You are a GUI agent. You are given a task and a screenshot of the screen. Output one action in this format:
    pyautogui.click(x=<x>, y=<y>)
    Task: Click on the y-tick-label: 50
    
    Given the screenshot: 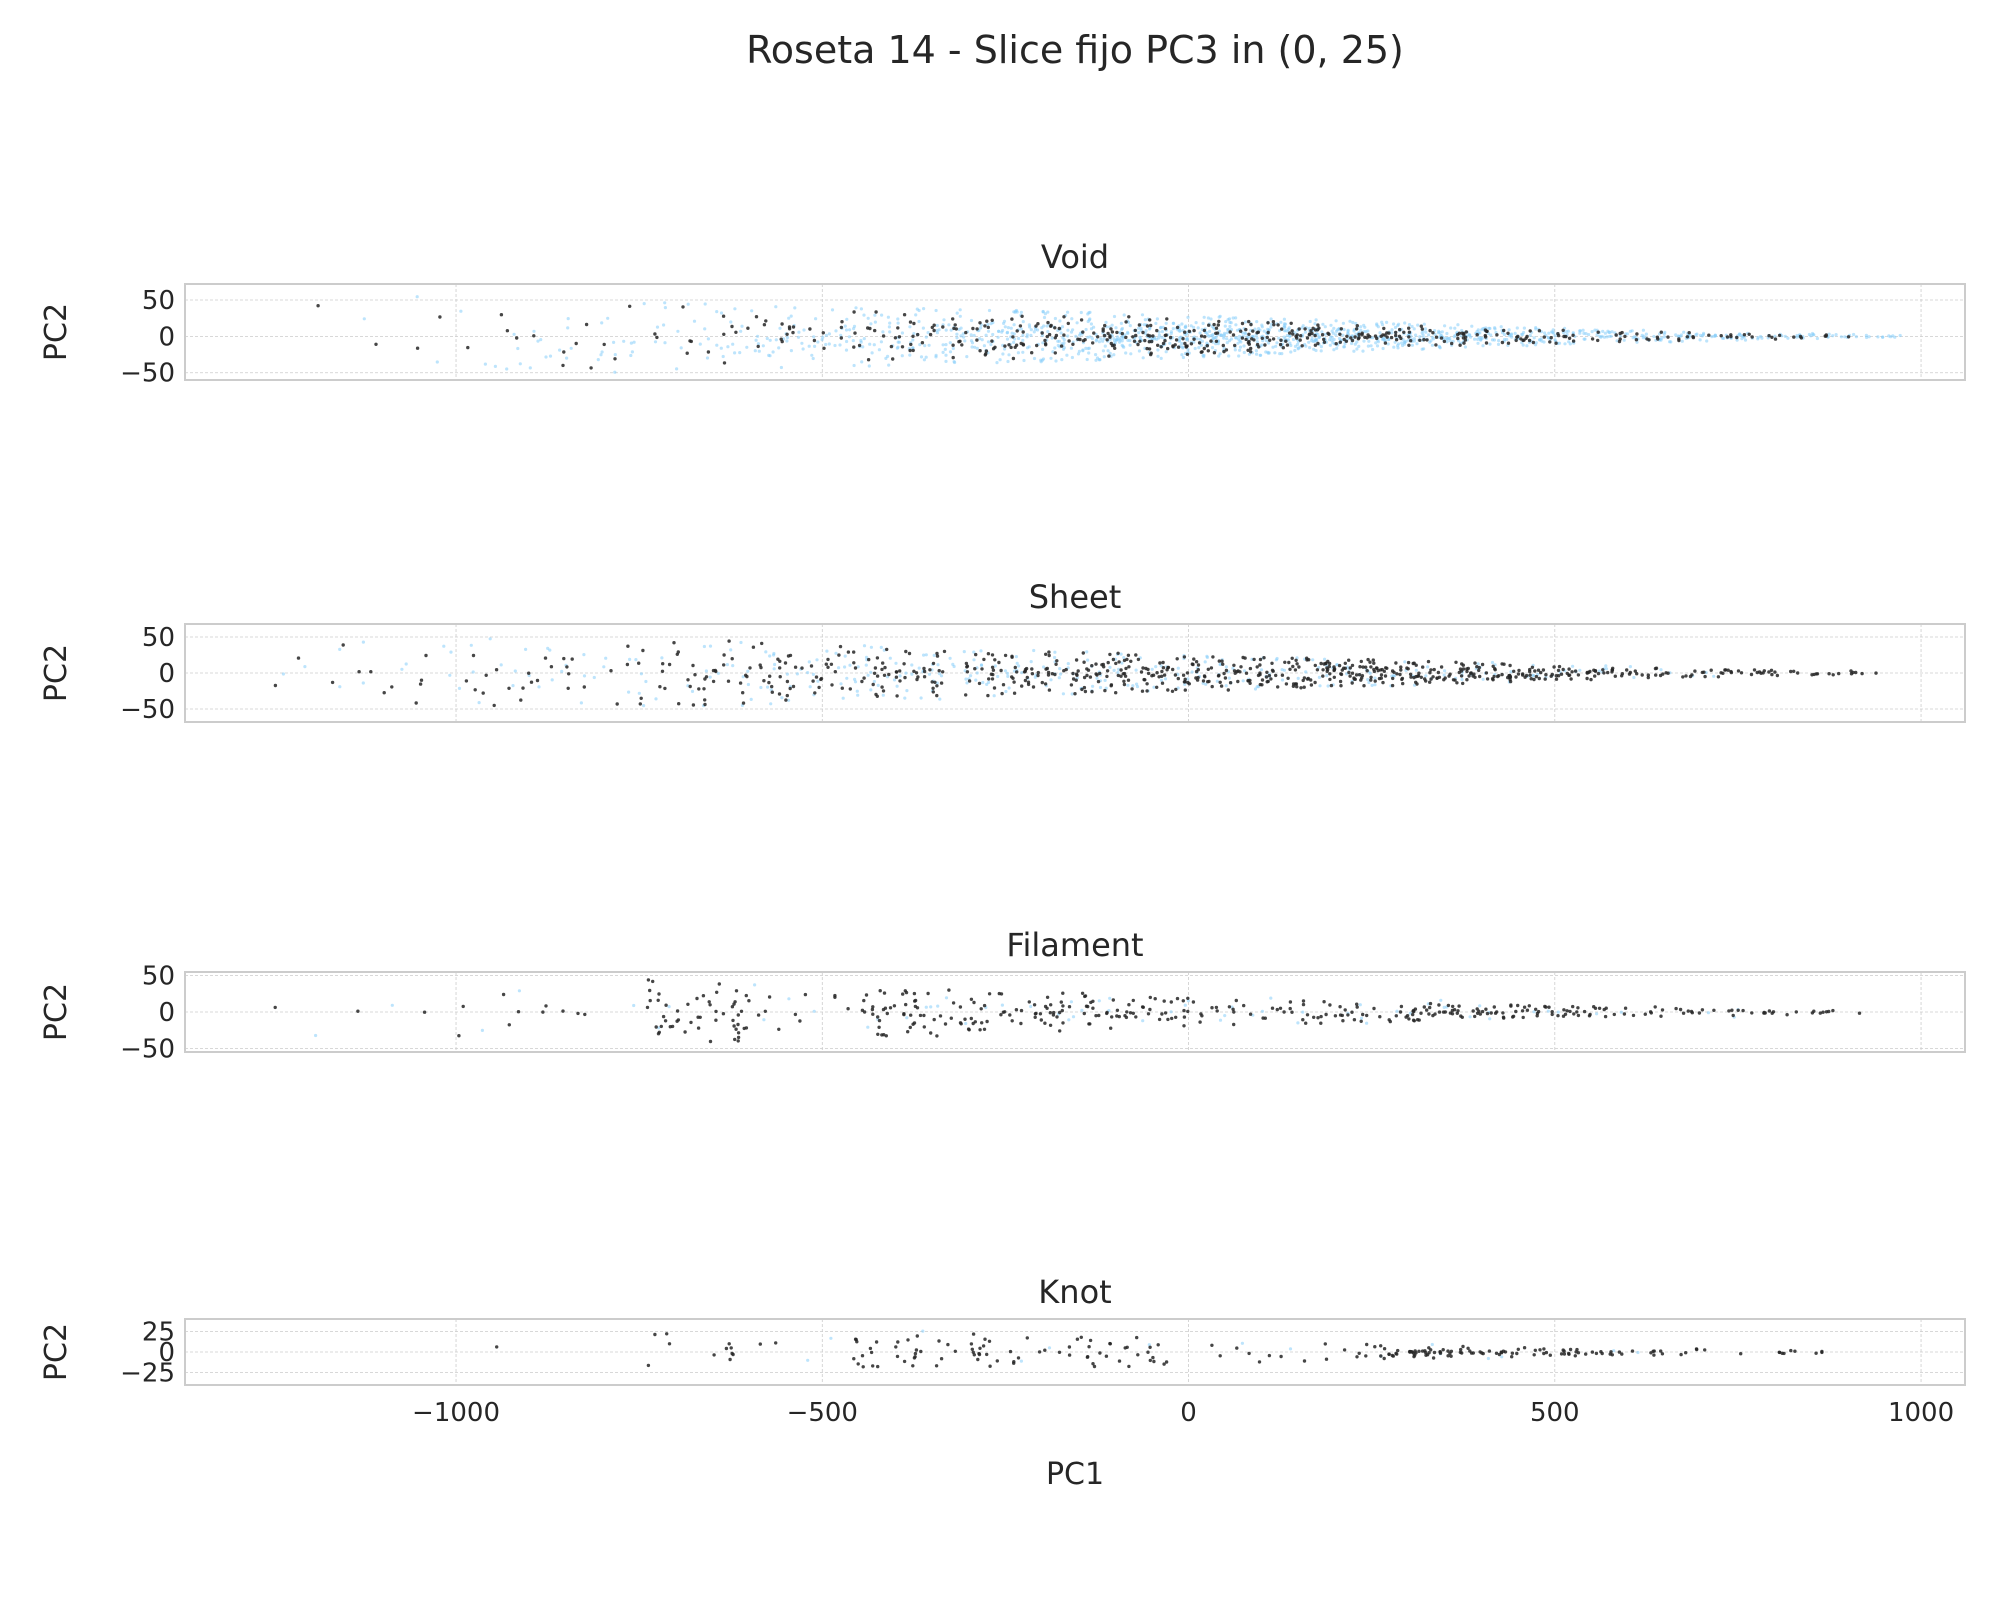 What is the action you would take?
    pyautogui.click(x=158, y=301)
    